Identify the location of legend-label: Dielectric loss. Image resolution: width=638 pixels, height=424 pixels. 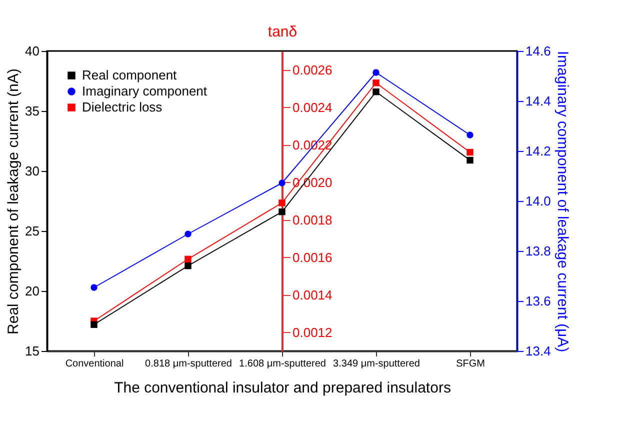
(122, 107).